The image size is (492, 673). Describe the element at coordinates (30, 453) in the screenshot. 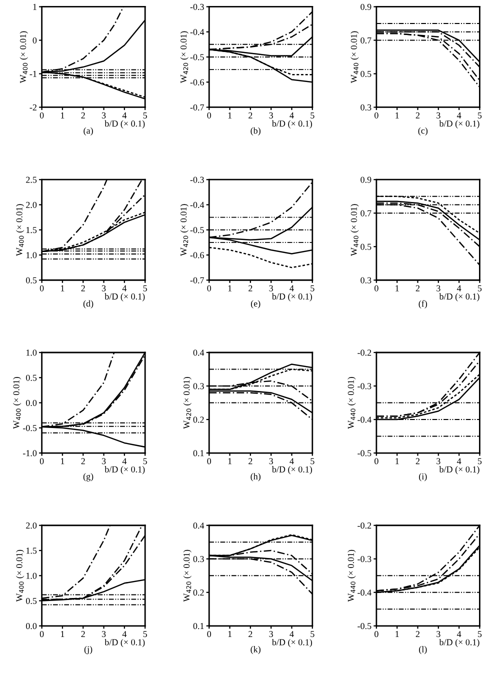

I see `y-tick-label: -1.0` at that location.